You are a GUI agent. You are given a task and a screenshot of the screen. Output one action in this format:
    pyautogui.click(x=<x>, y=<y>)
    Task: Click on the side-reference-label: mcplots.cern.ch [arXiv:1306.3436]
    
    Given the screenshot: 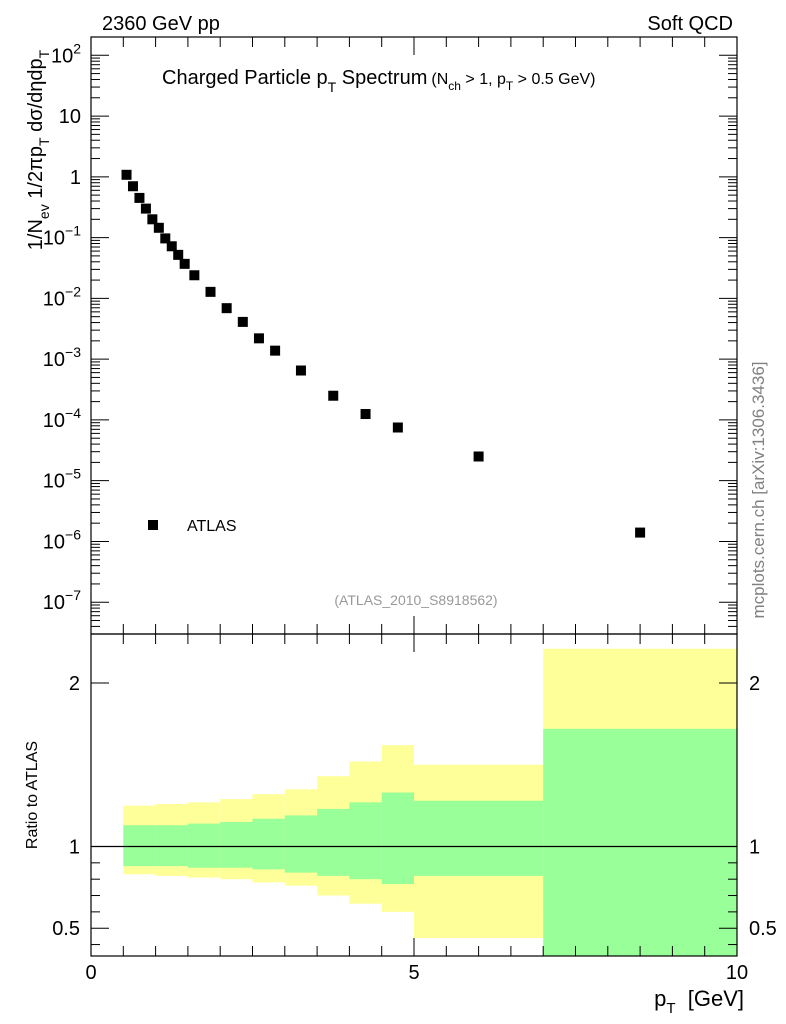 What is the action you would take?
    pyautogui.click(x=758, y=489)
    